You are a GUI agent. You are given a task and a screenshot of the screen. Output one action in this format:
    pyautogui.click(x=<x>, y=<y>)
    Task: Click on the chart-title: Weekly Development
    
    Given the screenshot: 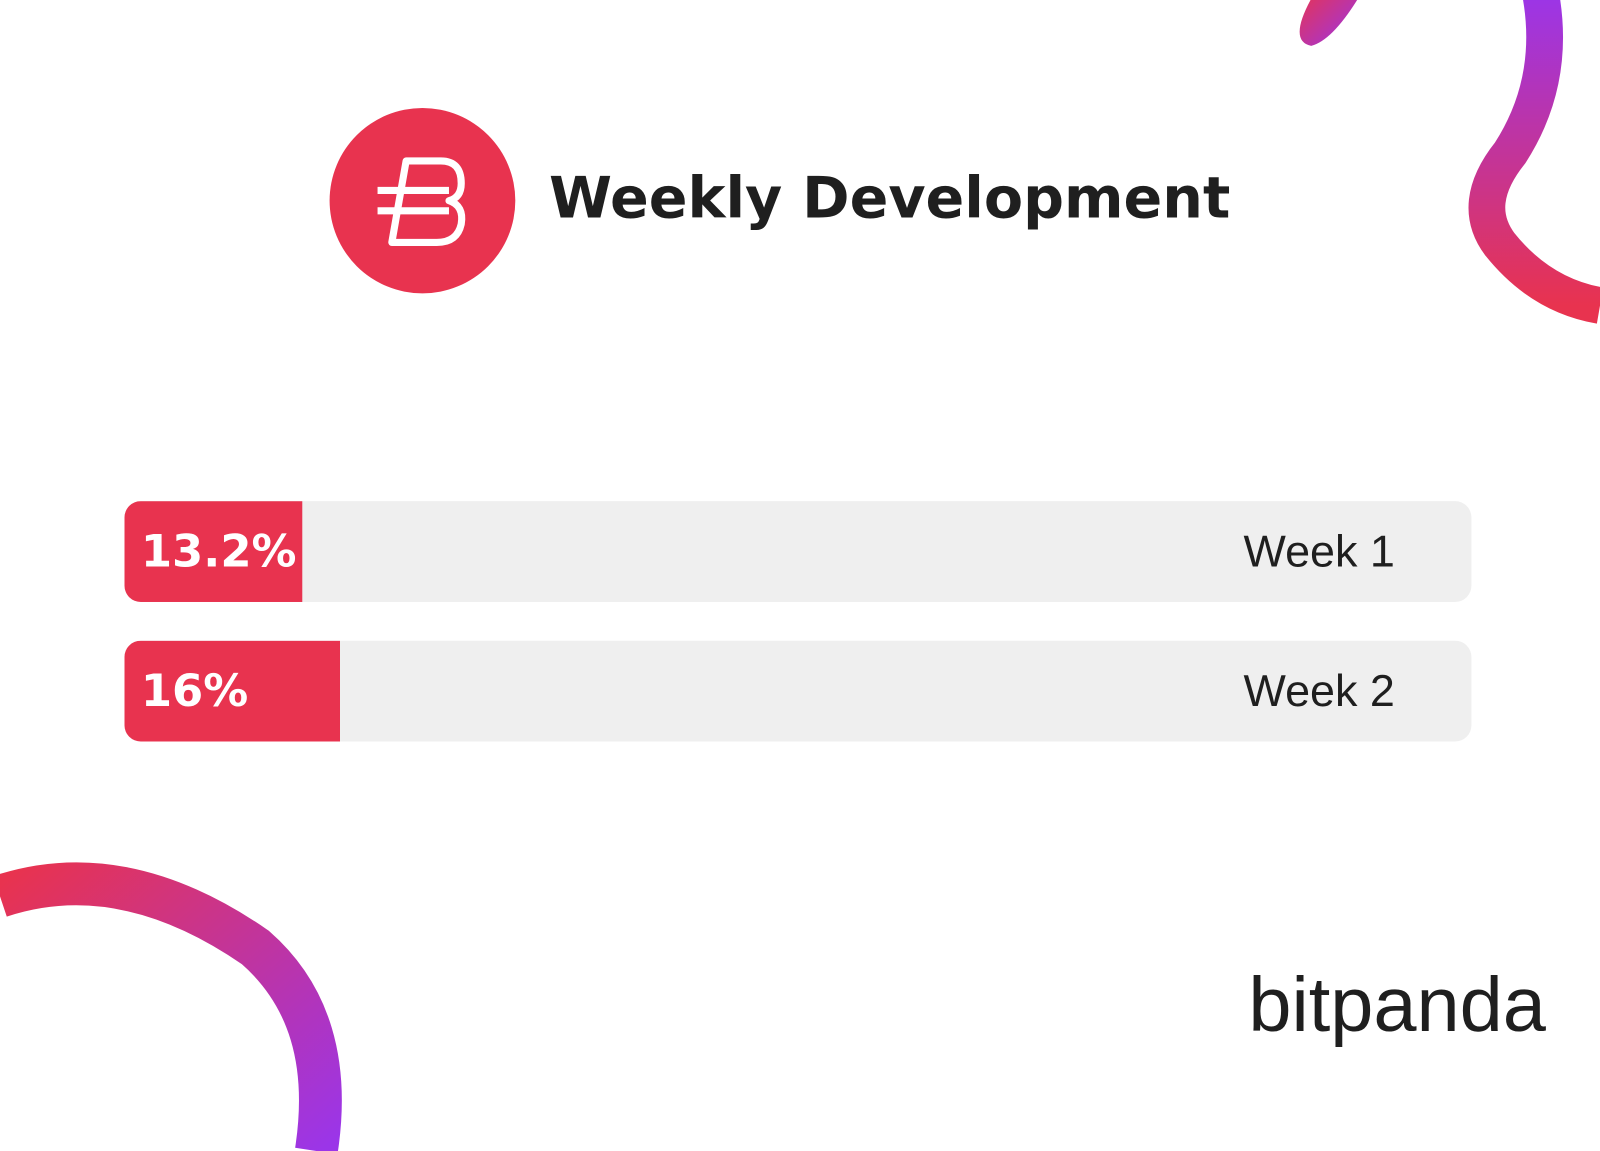 What is the action you would take?
    pyautogui.click(x=889, y=198)
    